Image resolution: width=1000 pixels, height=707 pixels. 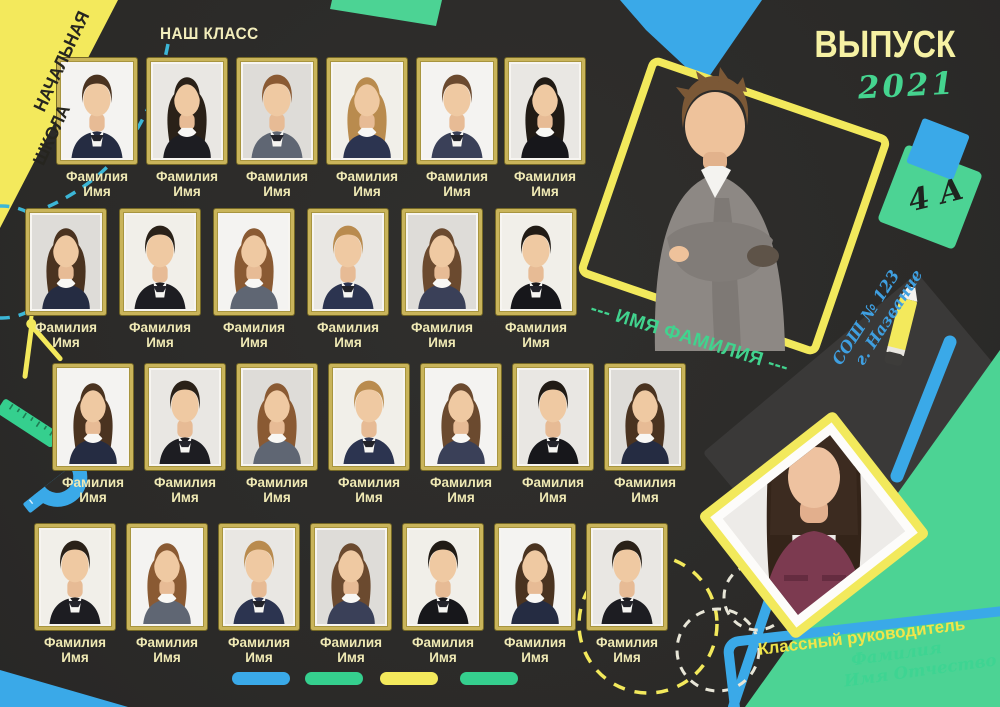 What do you see at coordinates (209, 33) in the screenshot?
I see `grid-title: НАШ КЛАСС` at bounding box center [209, 33].